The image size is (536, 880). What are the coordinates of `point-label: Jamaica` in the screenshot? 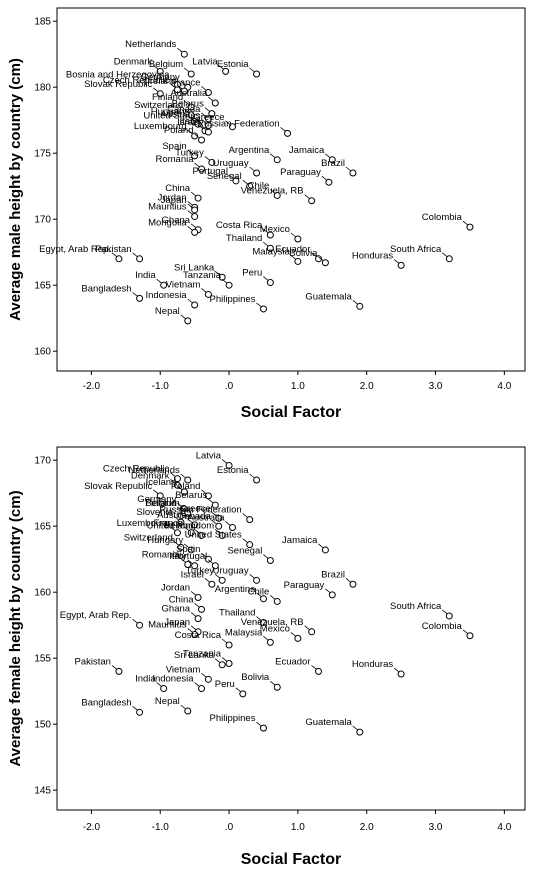 It's located at (307, 150).